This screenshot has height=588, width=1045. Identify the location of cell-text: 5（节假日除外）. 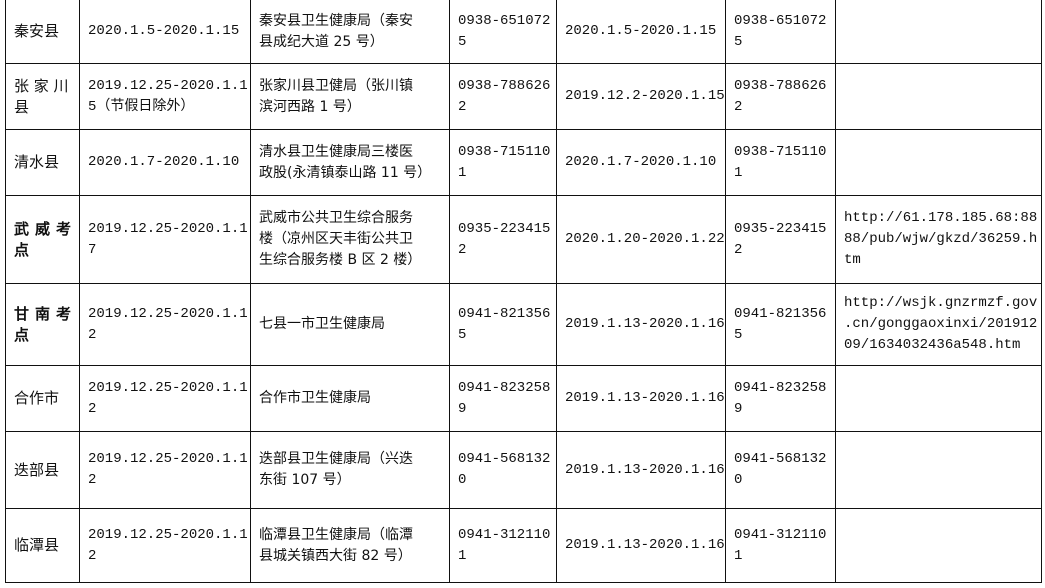
(141, 106).